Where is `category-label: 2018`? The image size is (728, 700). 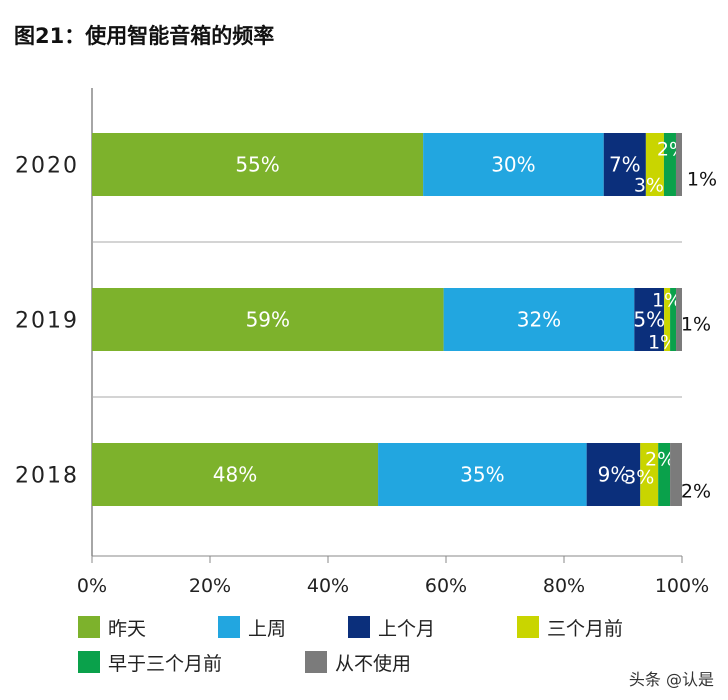
category-label: 2018 is located at coordinates (47, 476).